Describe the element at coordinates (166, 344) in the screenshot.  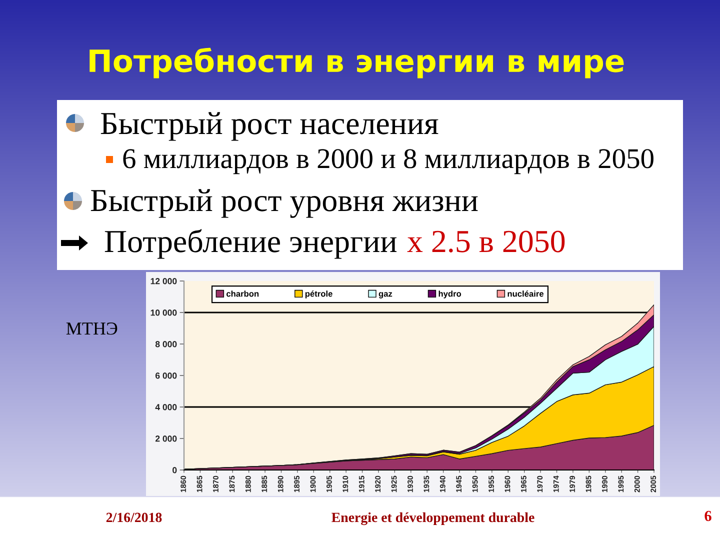
I see `y-tick-label: 8 000` at that location.